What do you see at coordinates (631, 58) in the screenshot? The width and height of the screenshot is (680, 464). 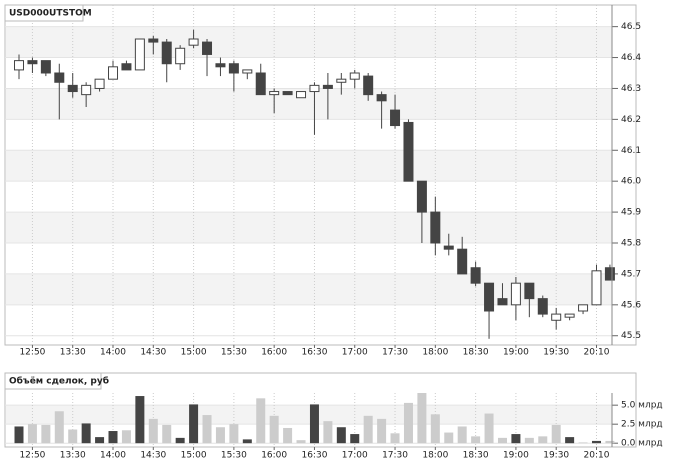 I see `y-tick-label: 46.4` at bounding box center [631, 58].